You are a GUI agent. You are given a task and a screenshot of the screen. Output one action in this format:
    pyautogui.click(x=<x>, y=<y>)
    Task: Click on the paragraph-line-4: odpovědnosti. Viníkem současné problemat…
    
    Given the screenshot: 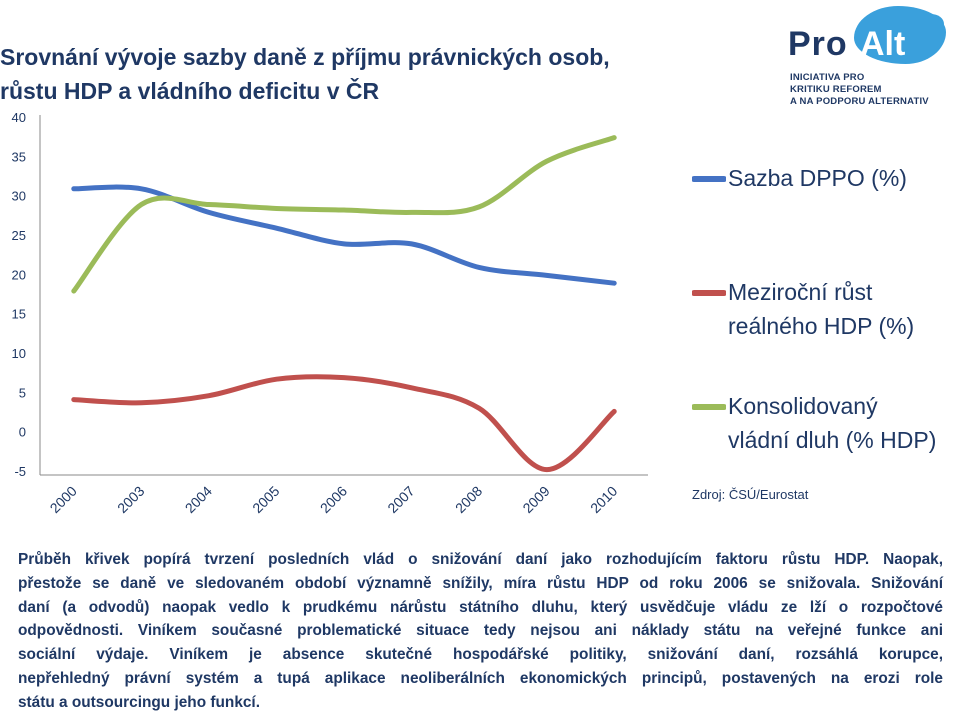 What is the action you would take?
    pyautogui.click(x=480, y=631)
    